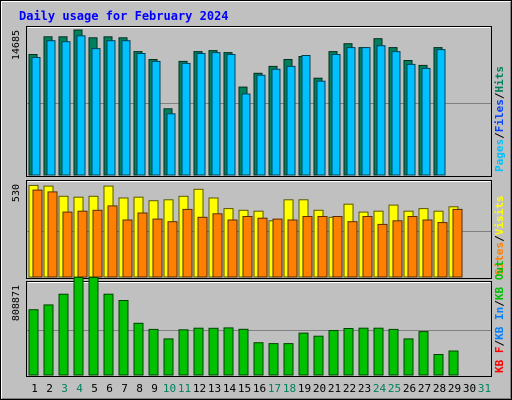 This screenshot has height=400, width=512. I want to click on x-tick-day-14: 14, so click(230, 388).